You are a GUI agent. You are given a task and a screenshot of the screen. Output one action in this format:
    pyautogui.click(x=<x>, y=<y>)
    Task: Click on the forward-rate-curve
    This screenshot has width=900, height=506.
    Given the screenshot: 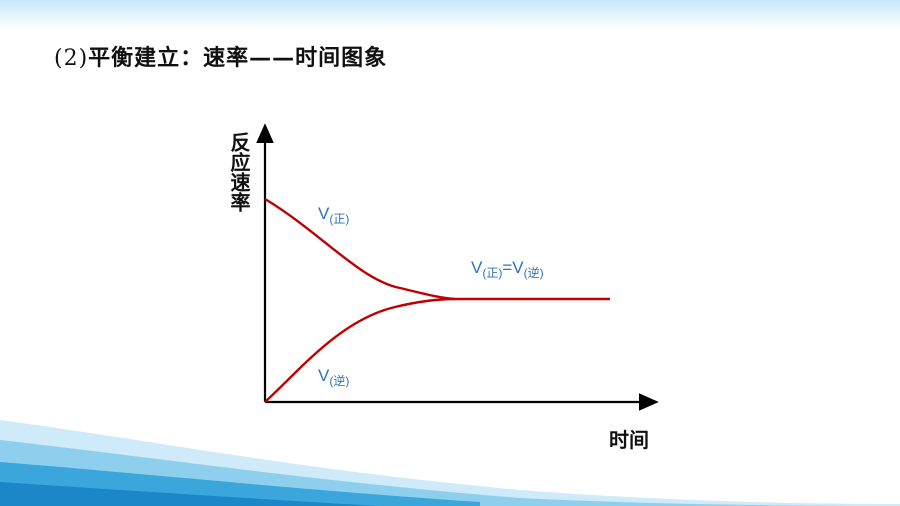 What is the action you would take?
    pyautogui.click(x=360, y=249)
    